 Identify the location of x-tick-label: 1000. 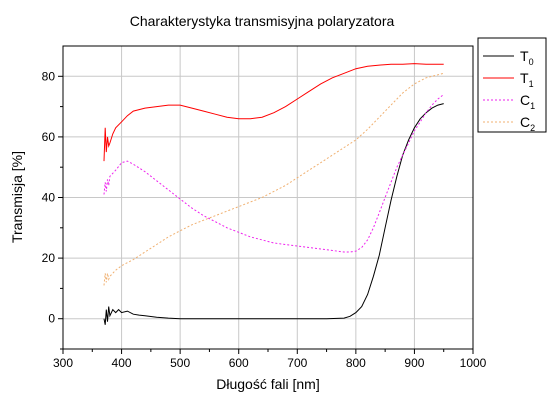
(473, 363).